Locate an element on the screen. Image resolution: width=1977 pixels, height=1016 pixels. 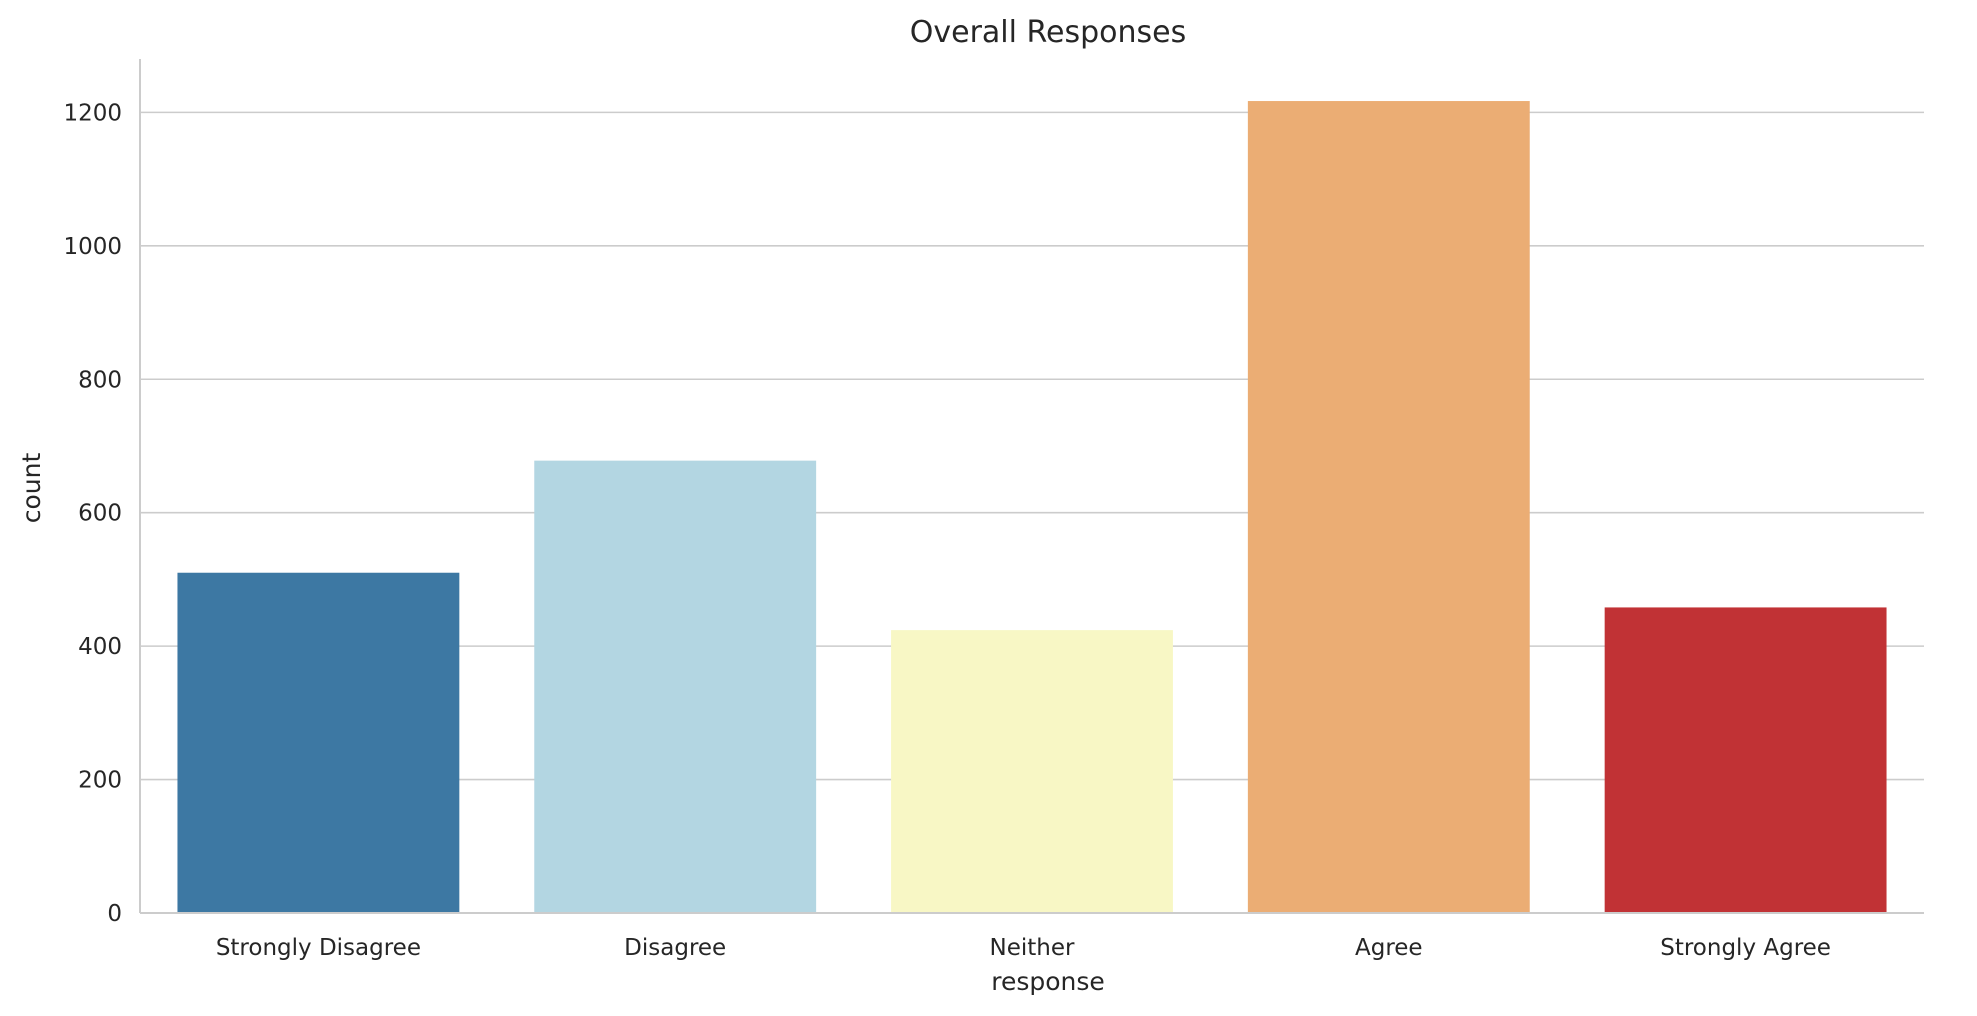
y-tick-label: 200 is located at coordinates (100, 781).